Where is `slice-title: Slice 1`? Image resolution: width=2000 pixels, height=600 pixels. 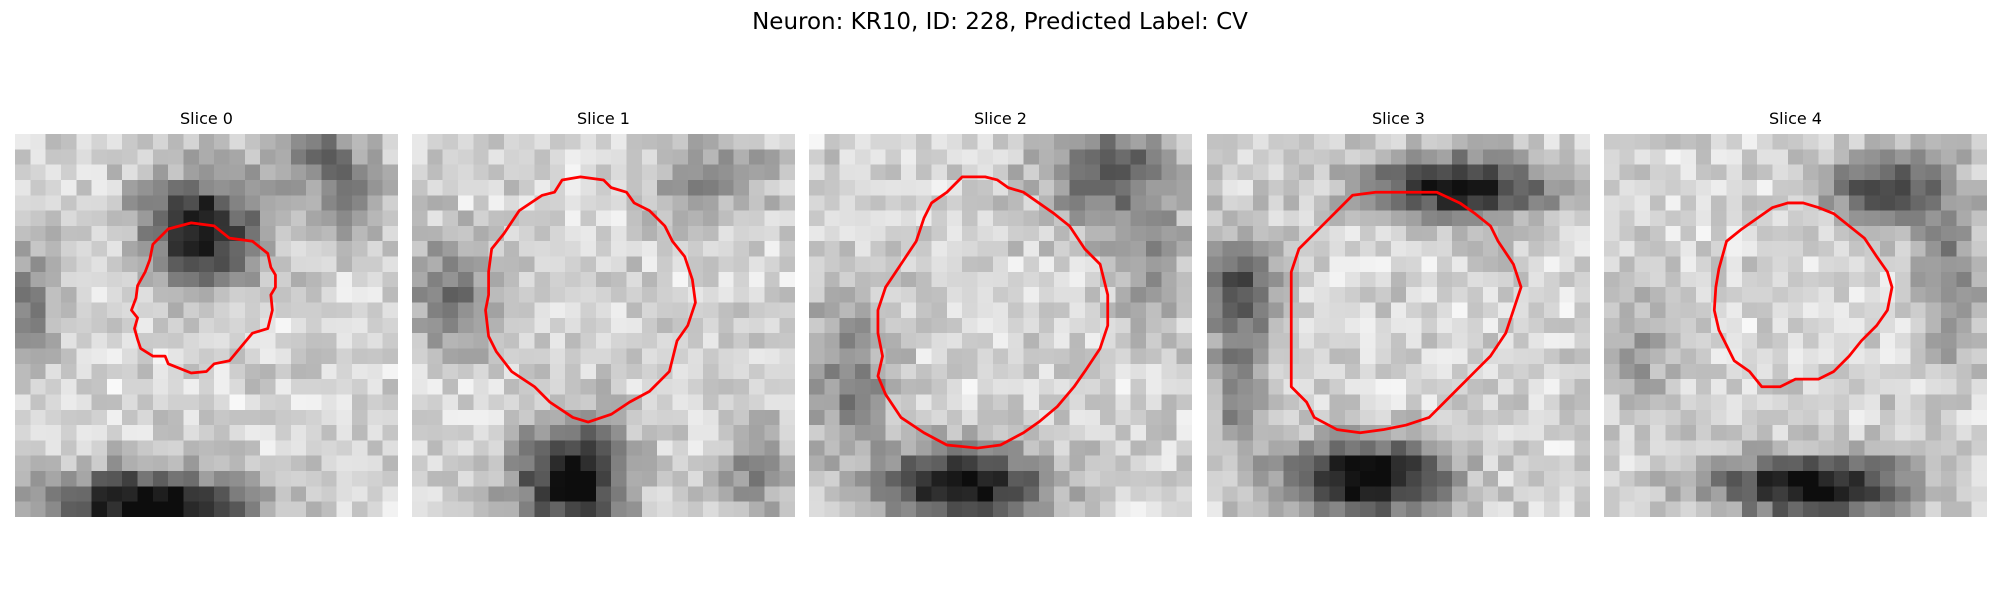
slice-title: Slice 1 is located at coordinates (603, 118).